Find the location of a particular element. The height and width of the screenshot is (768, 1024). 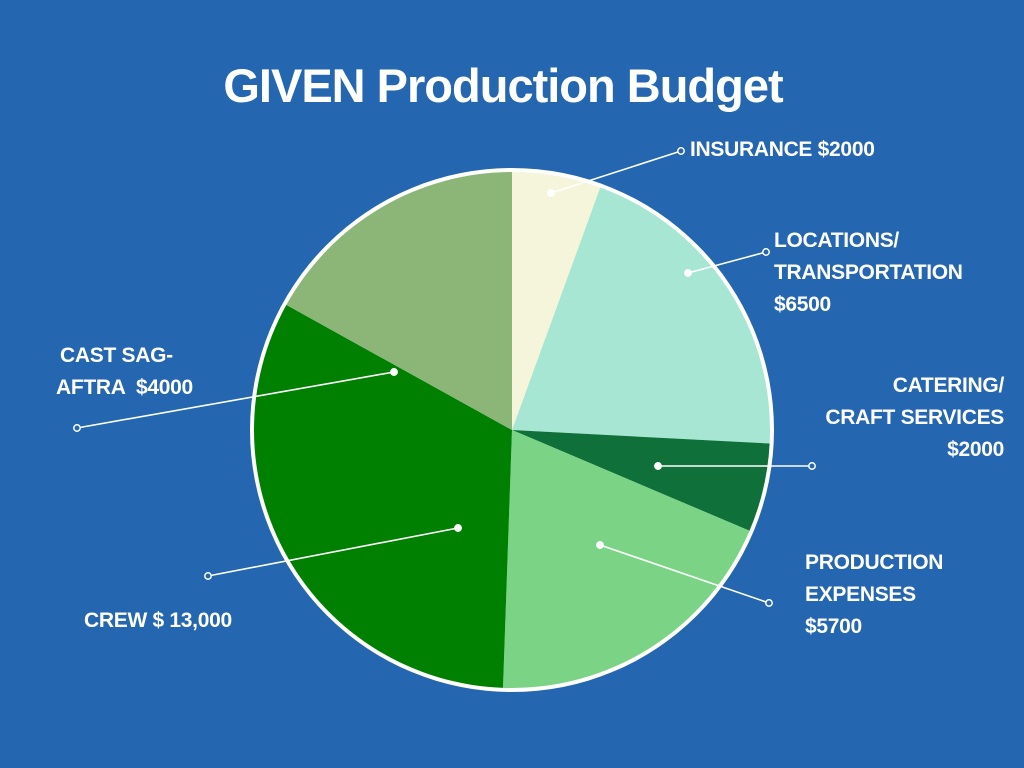

leader-dot-insurance-inner is located at coordinates (551, 193).